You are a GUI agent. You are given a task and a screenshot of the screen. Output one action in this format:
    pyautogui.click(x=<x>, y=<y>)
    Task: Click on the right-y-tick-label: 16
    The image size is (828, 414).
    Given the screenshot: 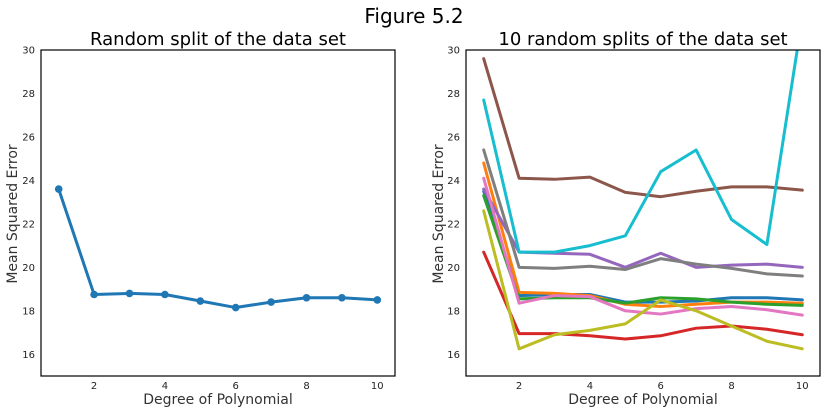 What is the action you would take?
    pyautogui.click(x=453, y=355)
    